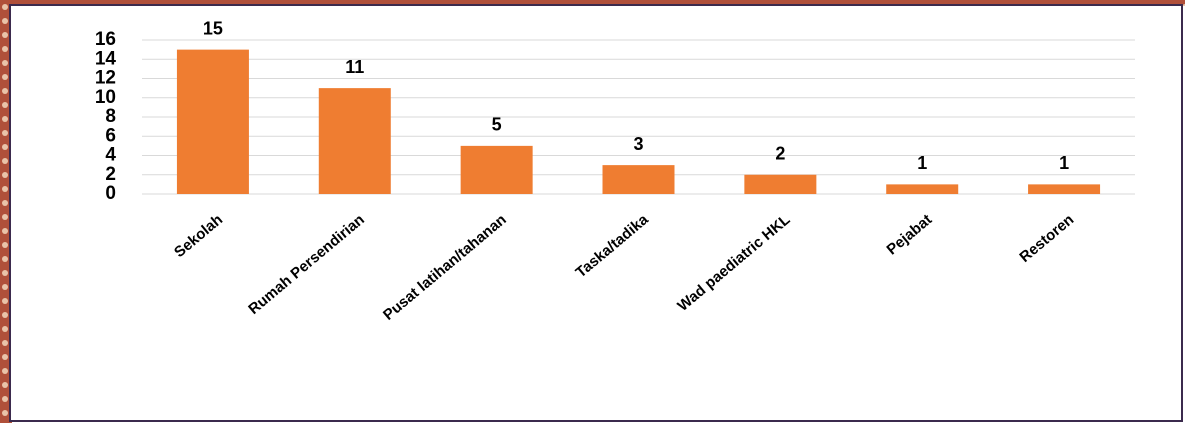 Image resolution: width=1185 pixels, height=423 pixels. I want to click on data-label: 15, so click(213, 28).